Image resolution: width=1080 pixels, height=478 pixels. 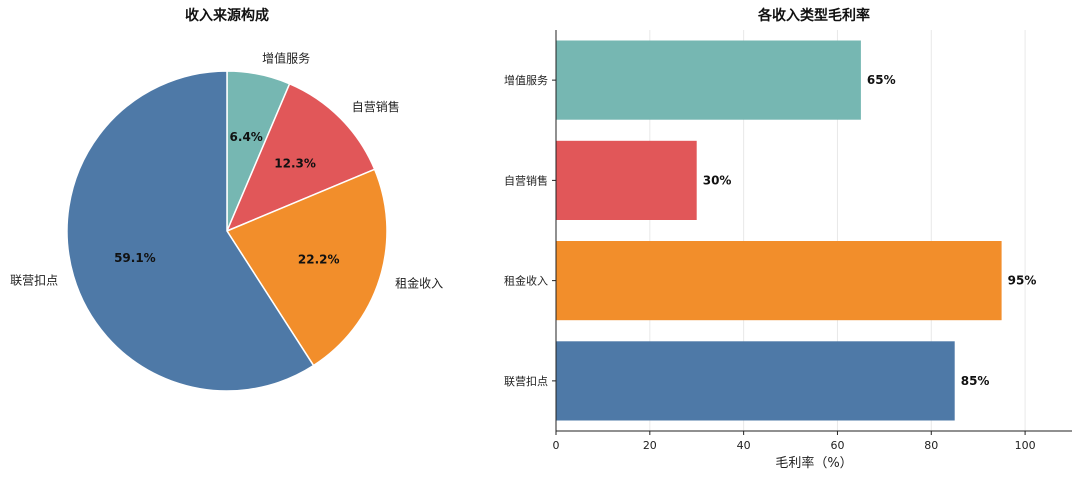 What do you see at coordinates (526, 80) in the screenshot?
I see `bar-category-label-0: 增值服务` at bounding box center [526, 80].